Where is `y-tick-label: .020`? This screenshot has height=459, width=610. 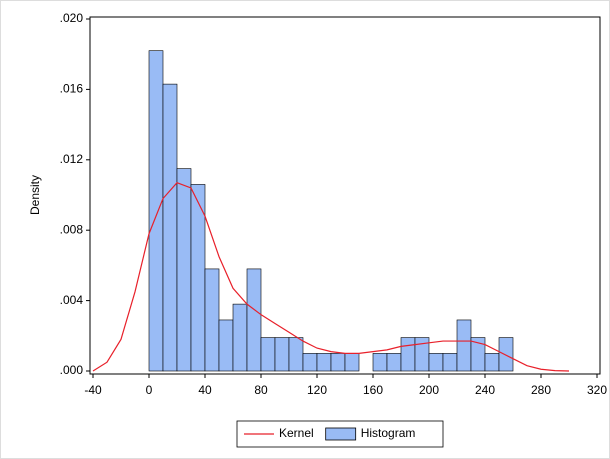 y-tick-label: .020 is located at coordinates (72, 18).